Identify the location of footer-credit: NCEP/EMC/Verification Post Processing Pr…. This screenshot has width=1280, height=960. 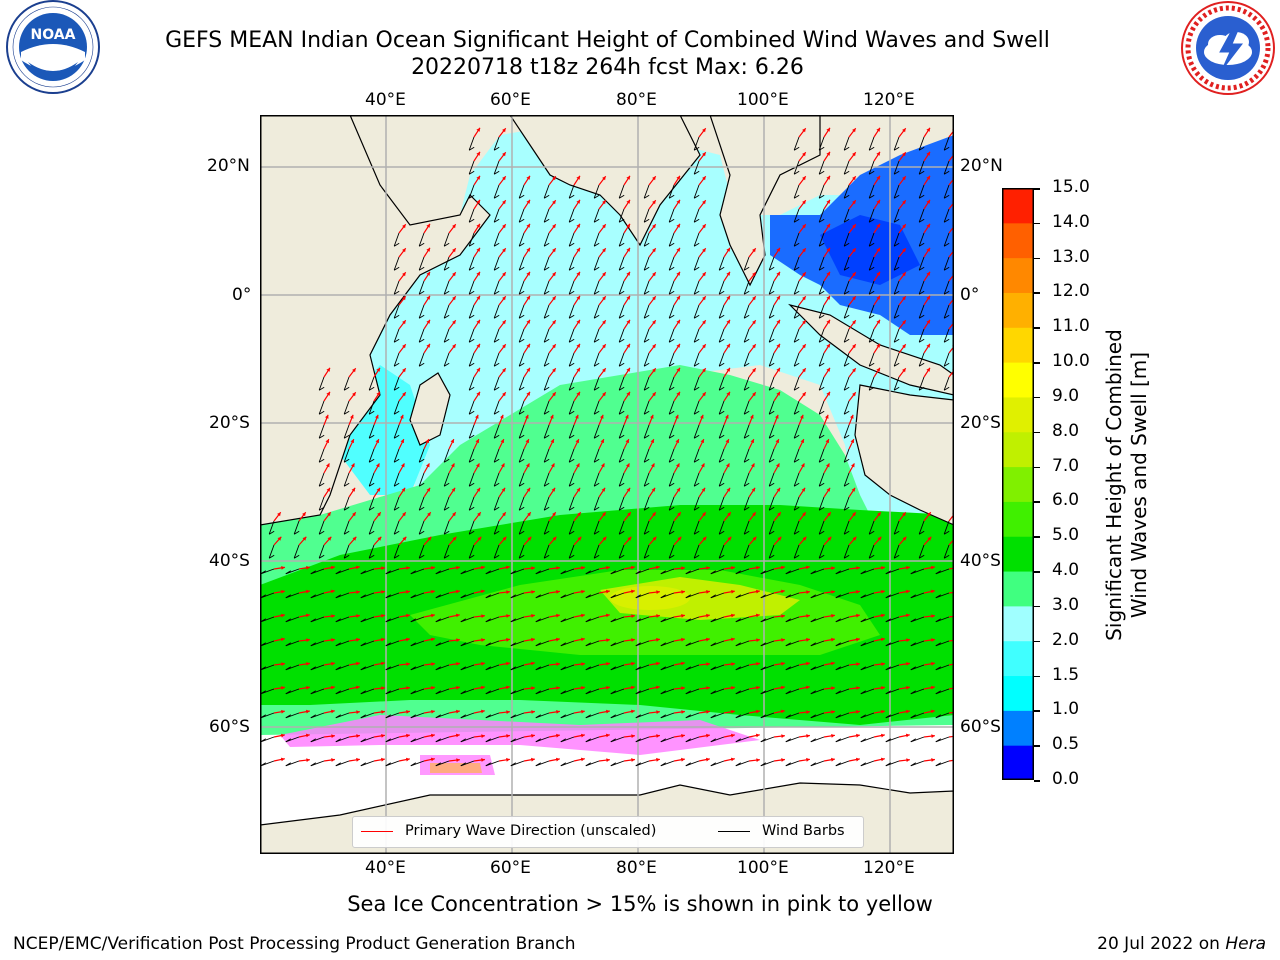
(294, 944).